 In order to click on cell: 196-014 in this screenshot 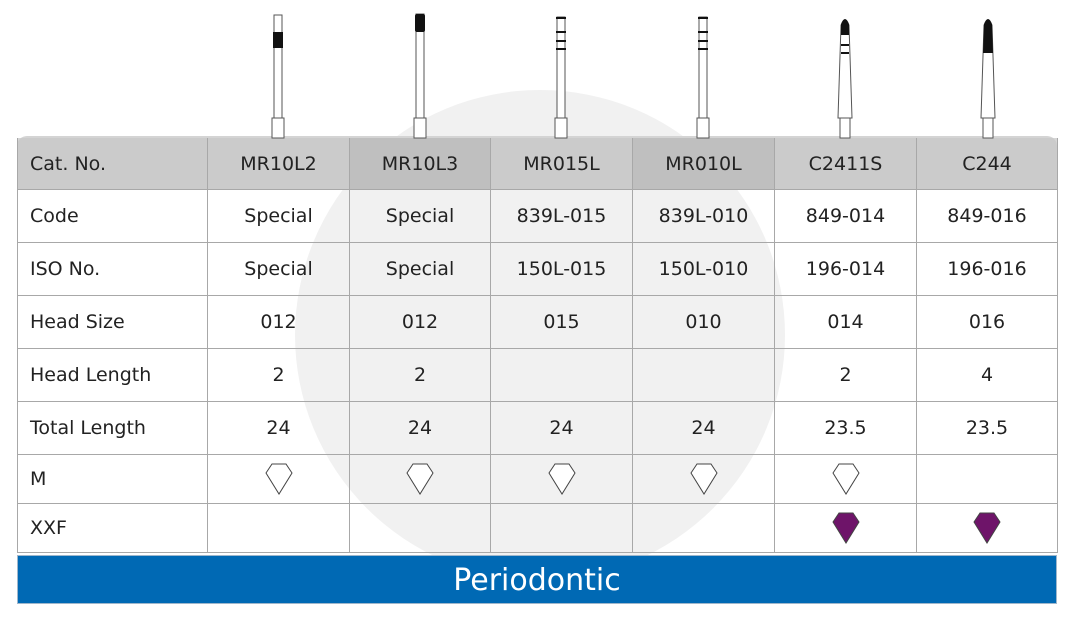, I will do `click(845, 269)`.